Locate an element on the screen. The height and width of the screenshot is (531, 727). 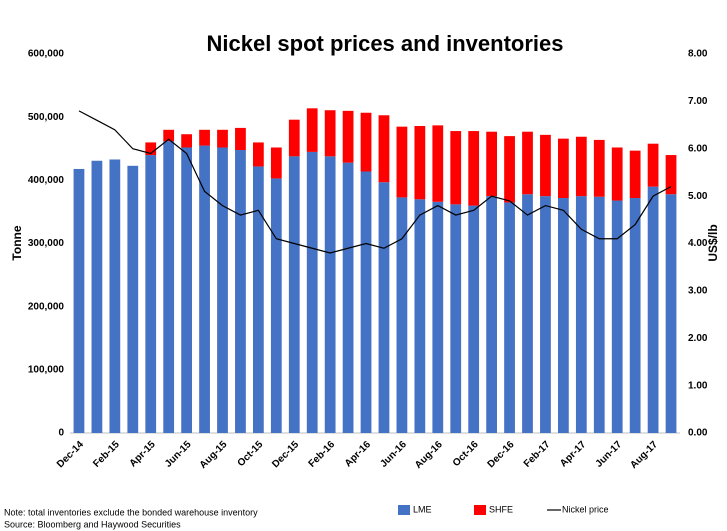
chart-title: Nickel spot prices and inventories is located at coordinates (384, 43).